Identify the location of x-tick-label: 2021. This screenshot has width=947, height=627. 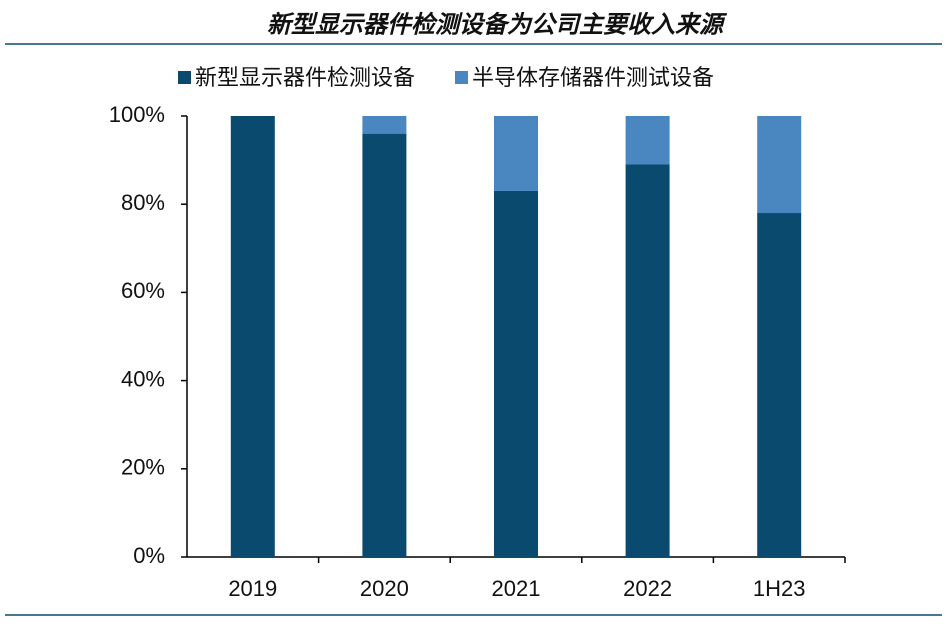
(516, 588).